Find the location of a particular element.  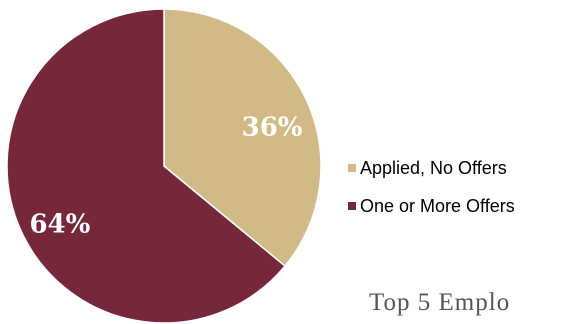

slide-footer-text: Top 5 Emplo is located at coordinates (440, 302).